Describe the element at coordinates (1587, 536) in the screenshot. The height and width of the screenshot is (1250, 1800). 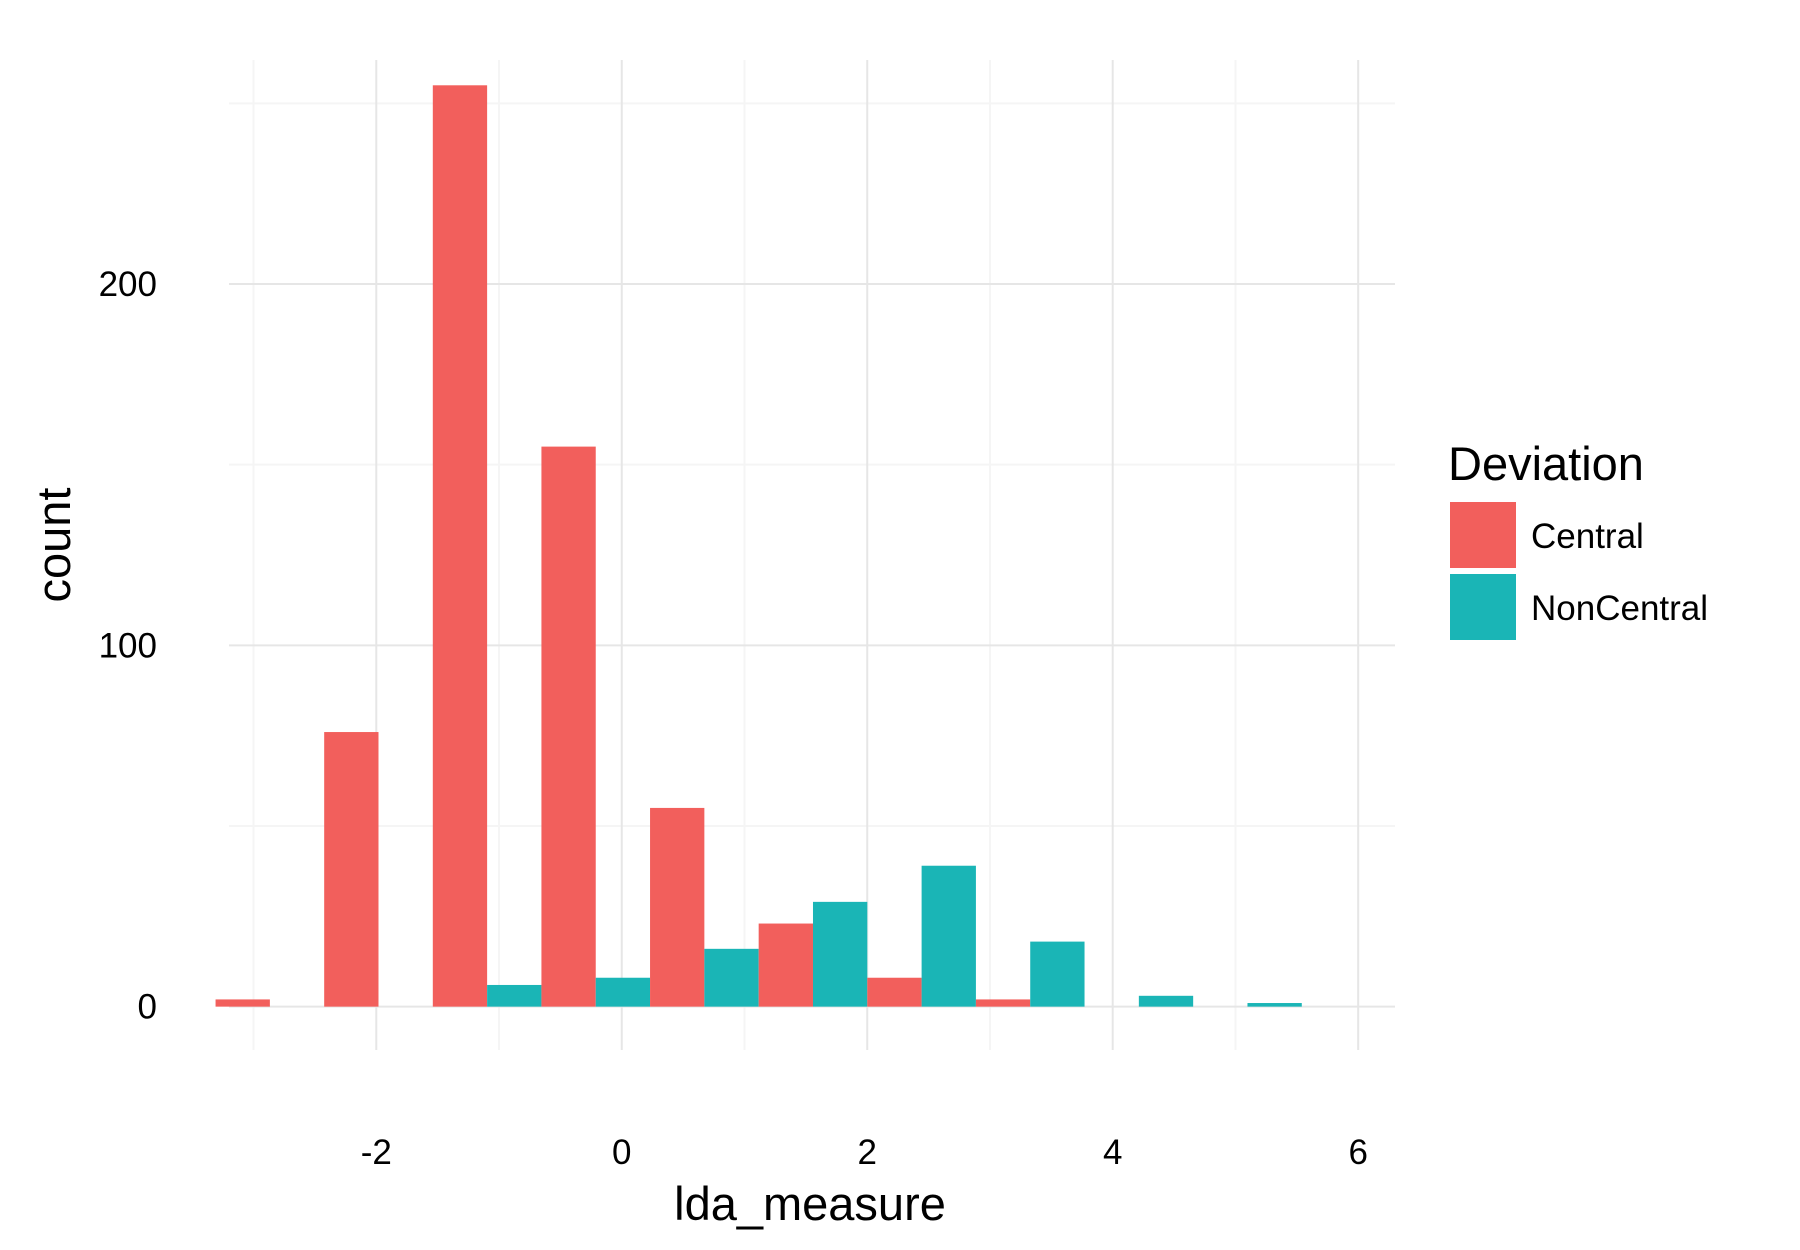
I see `legend-label: Central` at that location.